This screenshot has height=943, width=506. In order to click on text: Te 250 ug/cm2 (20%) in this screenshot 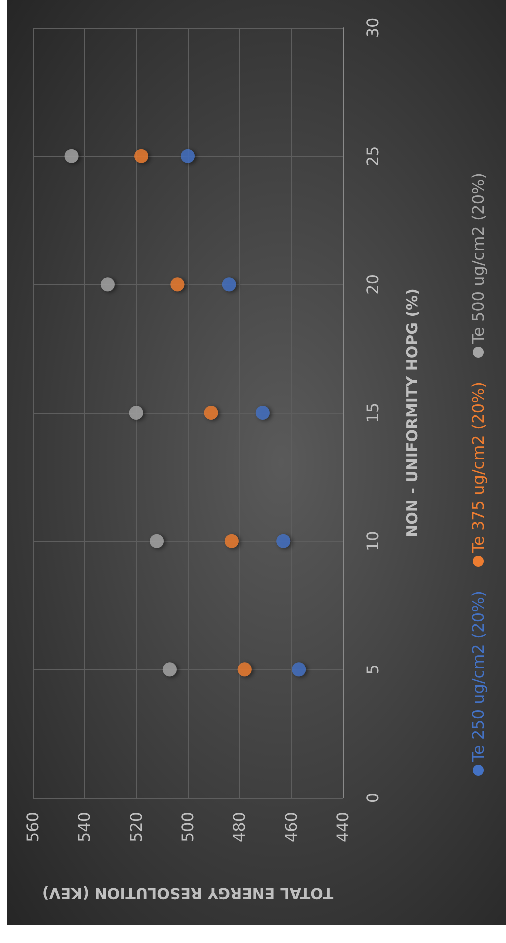, I will do `click(478, 676)`.